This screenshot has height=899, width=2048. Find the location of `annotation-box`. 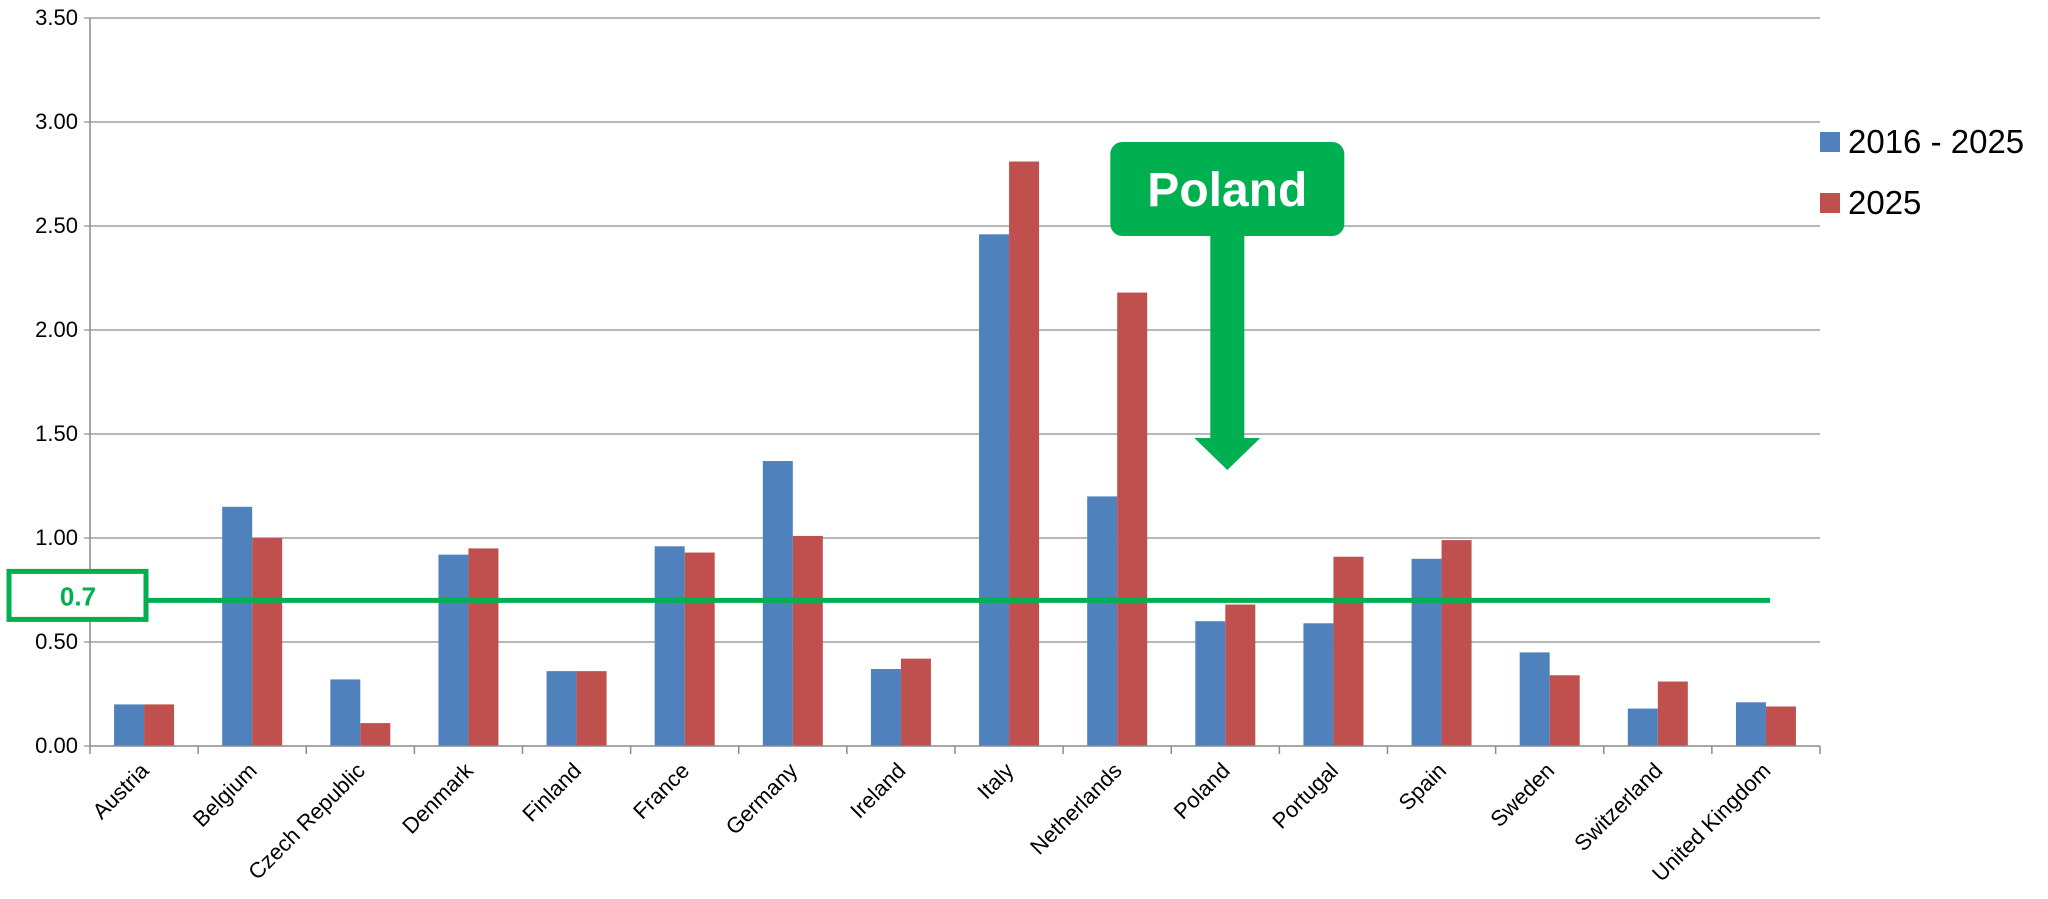

annotation-box is located at coordinates (1227, 189).